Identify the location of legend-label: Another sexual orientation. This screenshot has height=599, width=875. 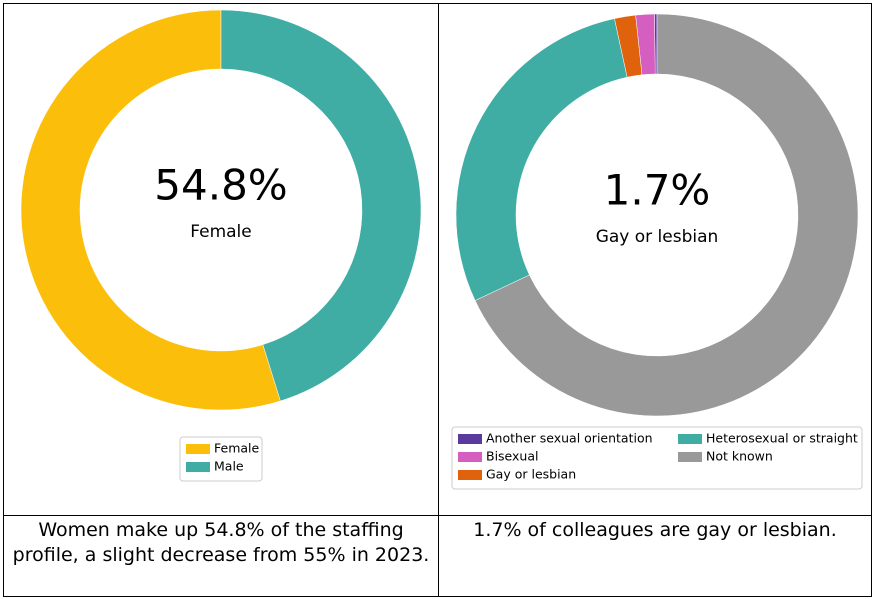
(569, 438).